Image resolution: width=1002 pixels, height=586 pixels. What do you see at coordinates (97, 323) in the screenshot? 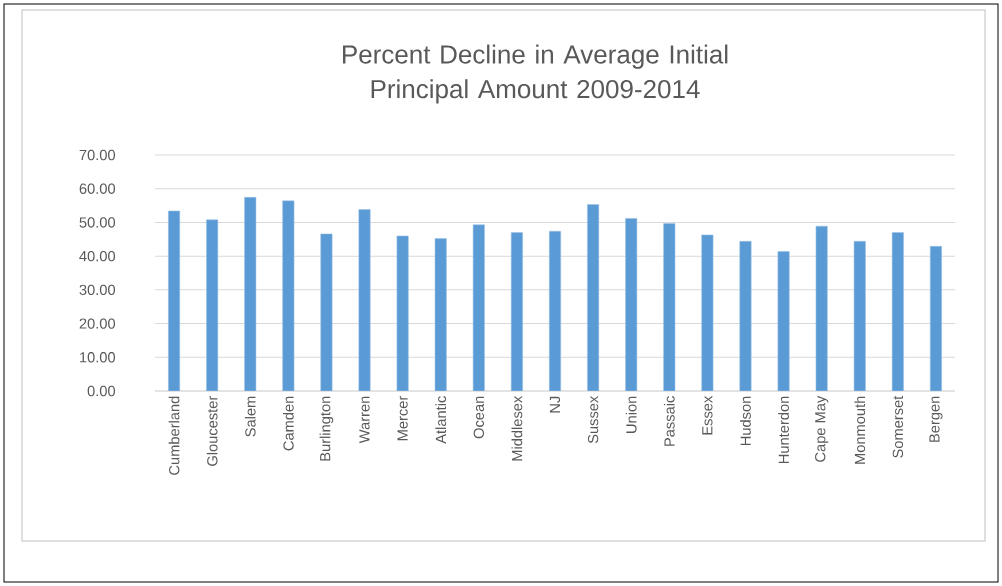
I see `y-tick-label: 20.00` at bounding box center [97, 323].